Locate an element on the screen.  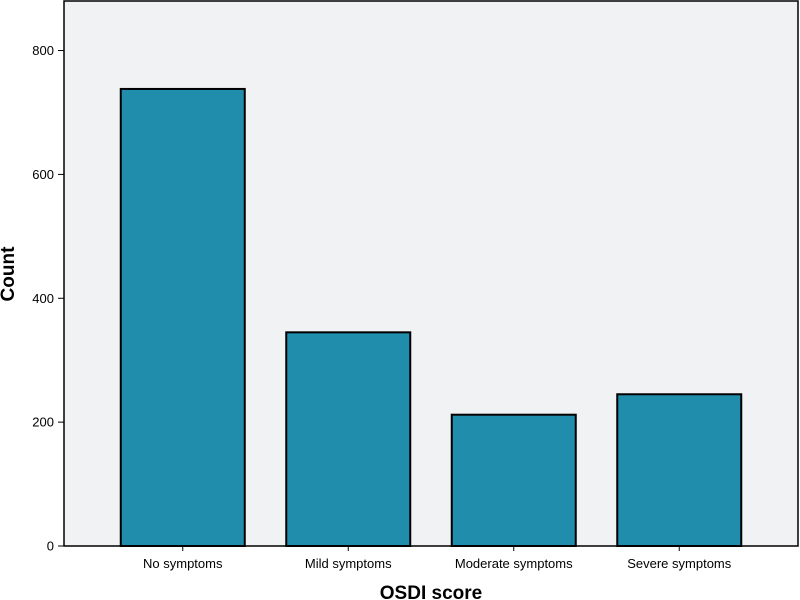
y-tick-label: 0 is located at coordinates (50, 546).